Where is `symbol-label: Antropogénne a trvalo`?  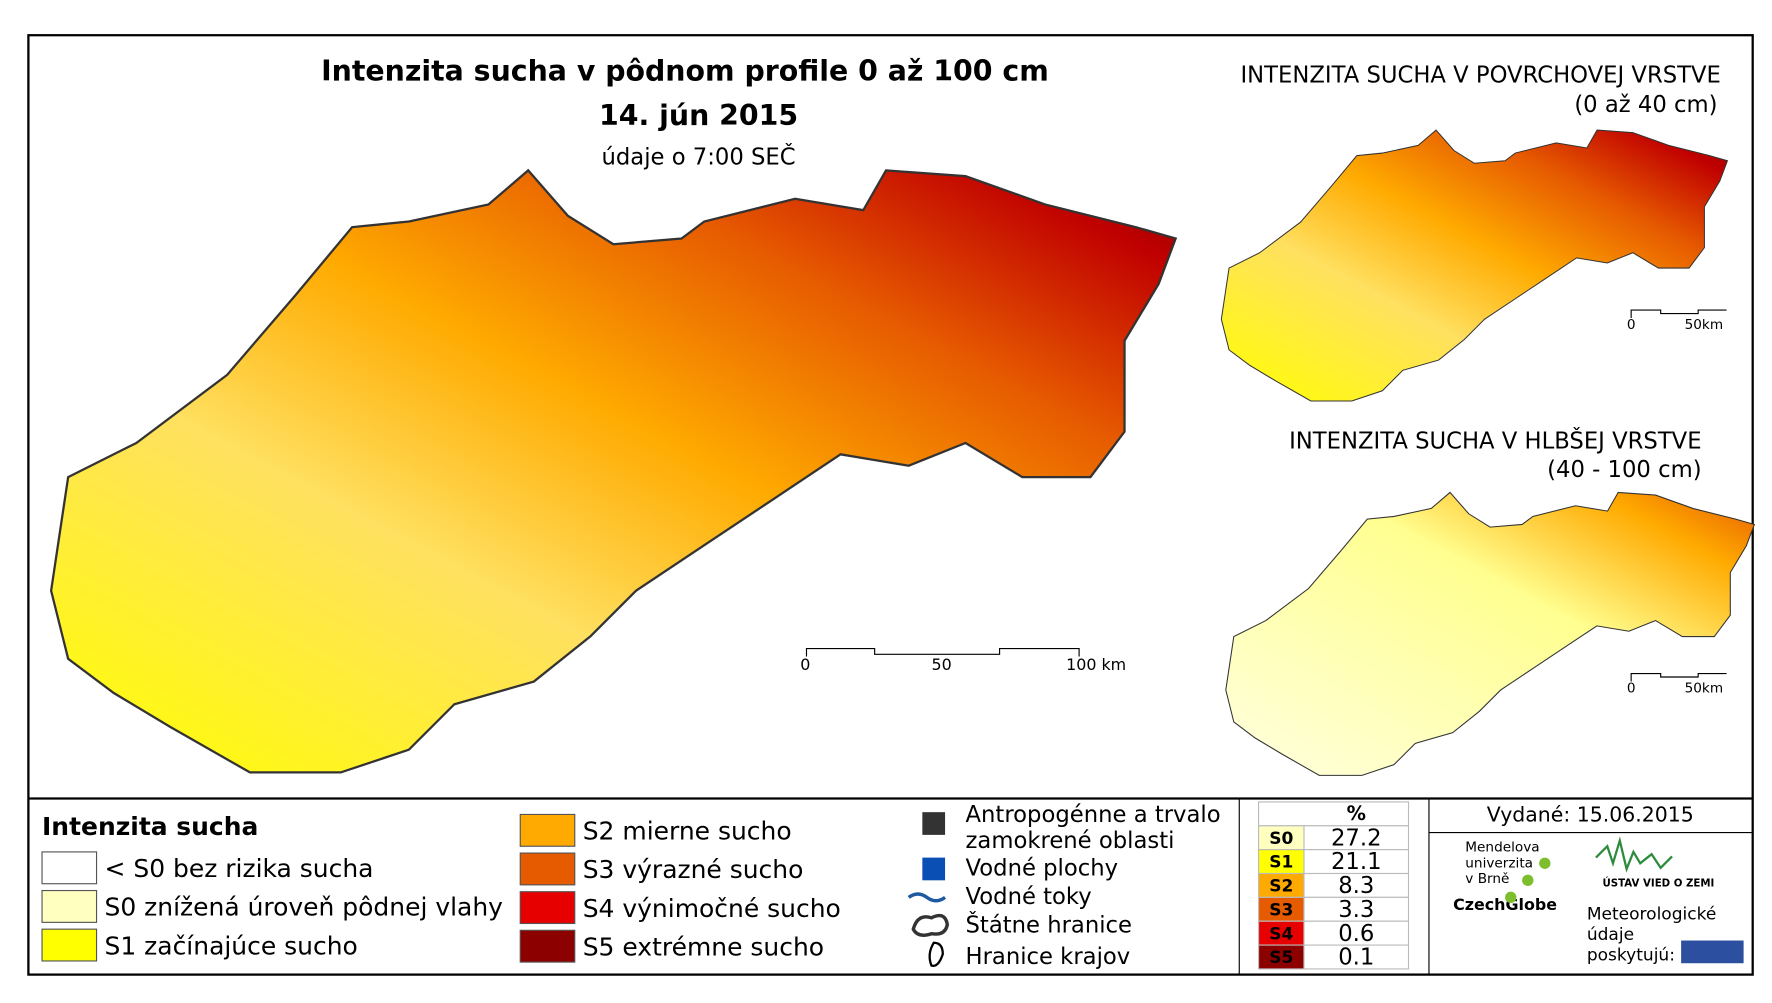
symbol-label: Antropogénne a trvalo is located at coordinates (1093, 815).